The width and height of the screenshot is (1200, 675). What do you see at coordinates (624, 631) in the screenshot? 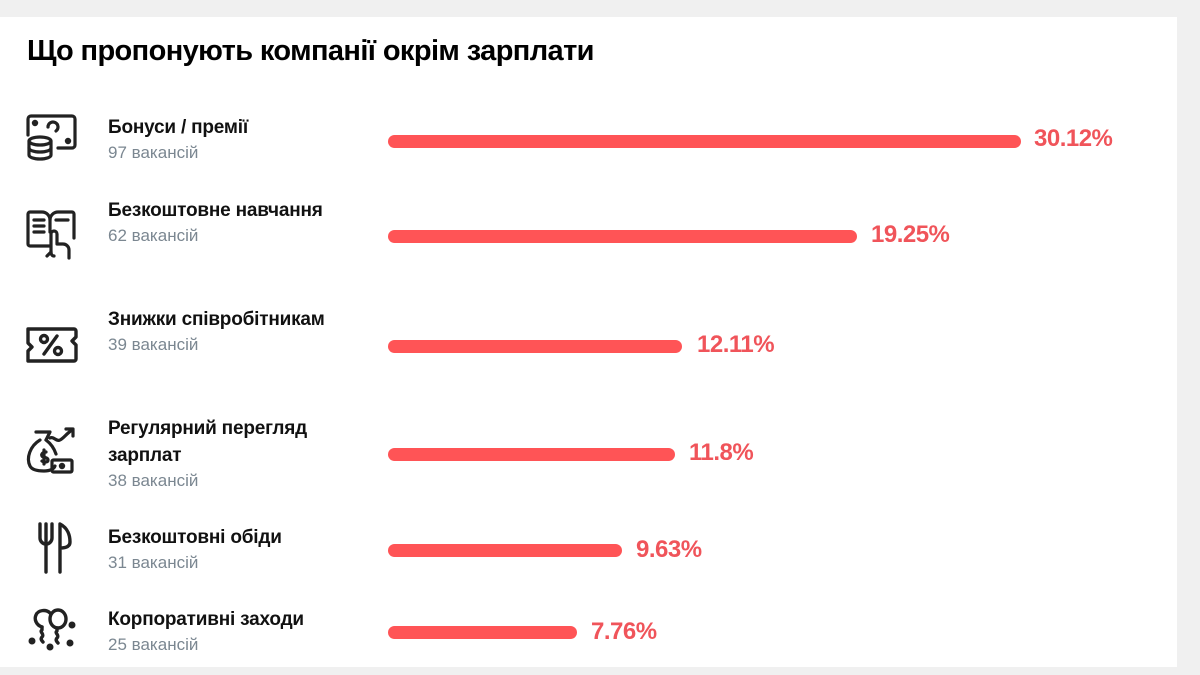
I see `percent-label: 7.76%` at bounding box center [624, 631].